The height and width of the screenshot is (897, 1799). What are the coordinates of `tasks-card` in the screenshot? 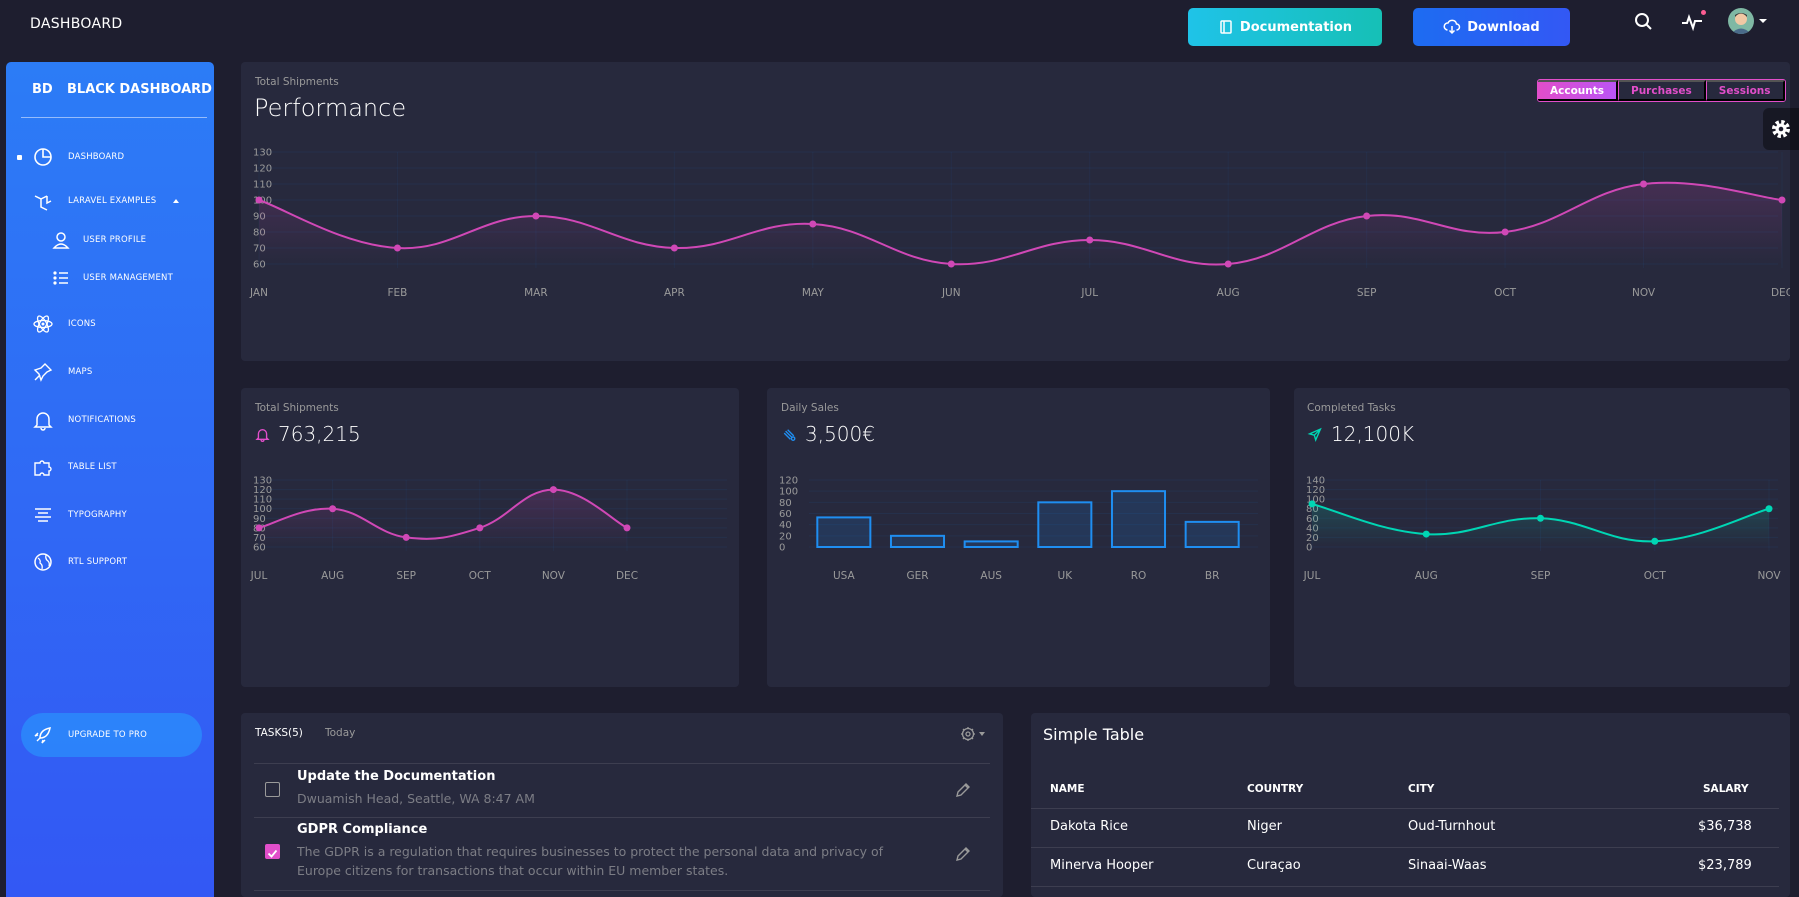 It's located at (622, 805).